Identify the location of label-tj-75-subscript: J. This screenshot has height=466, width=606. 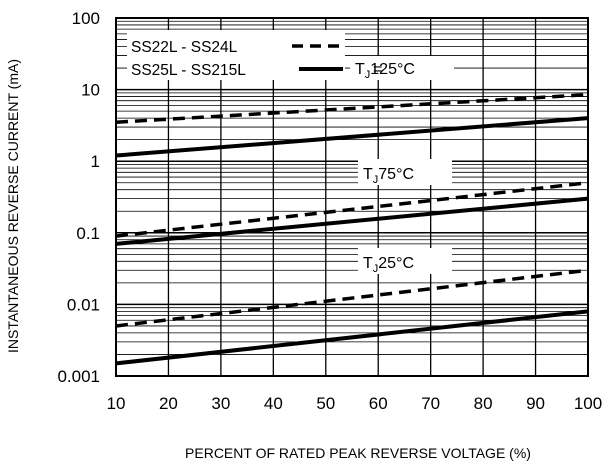
(376, 180).